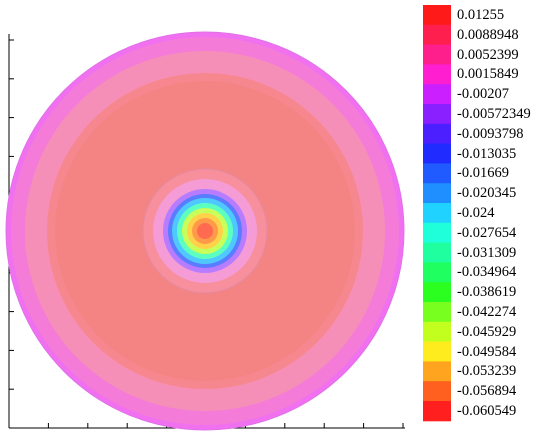 This screenshot has height=437, width=550. What do you see at coordinates (487, 411) in the screenshot?
I see `legend-label: -0.060549` at bounding box center [487, 411].